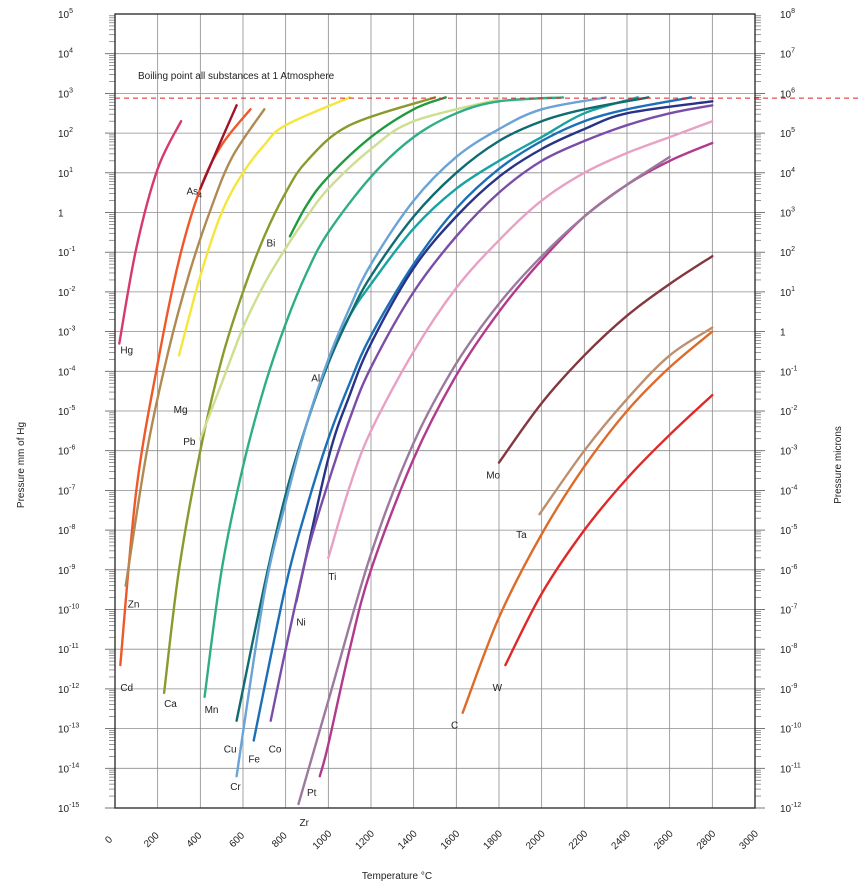 This screenshot has height=888, width=858. What do you see at coordinates (71, 90) in the screenshot?
I see `y-tick-left-label-exponent: 3` at bounding box center [71, 90].